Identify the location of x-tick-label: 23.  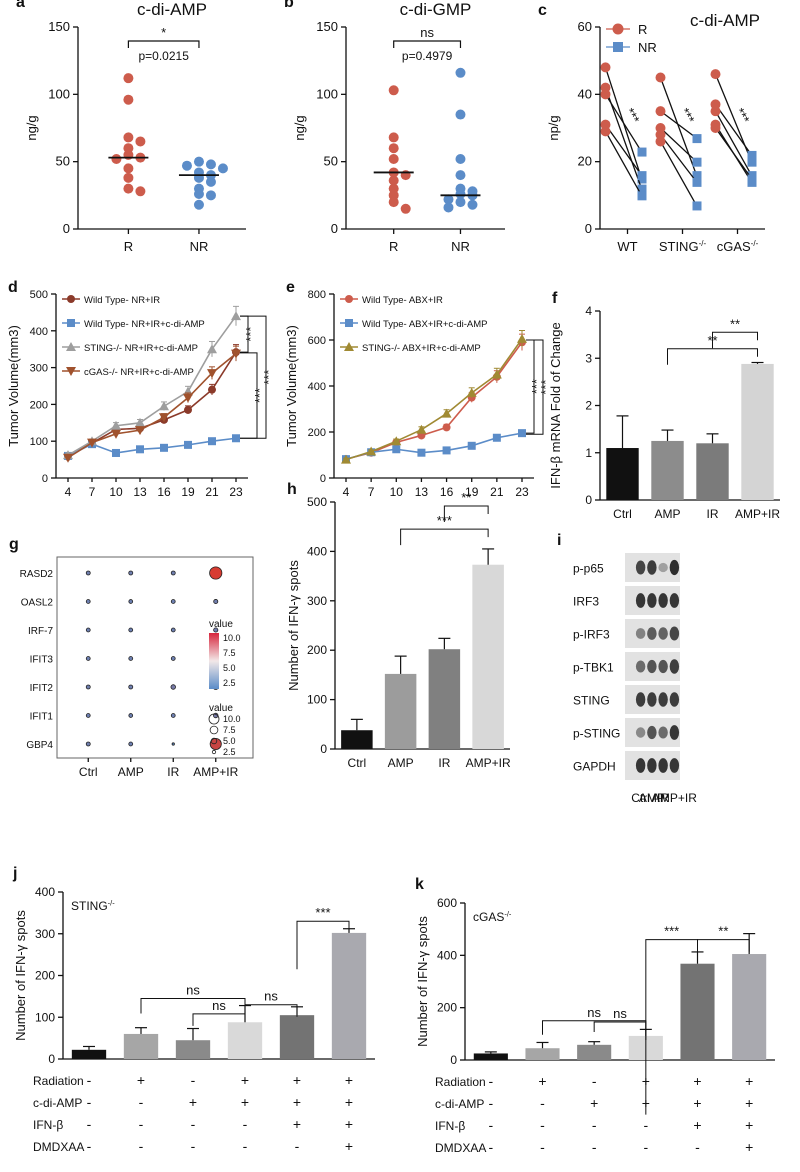
(522, 492).